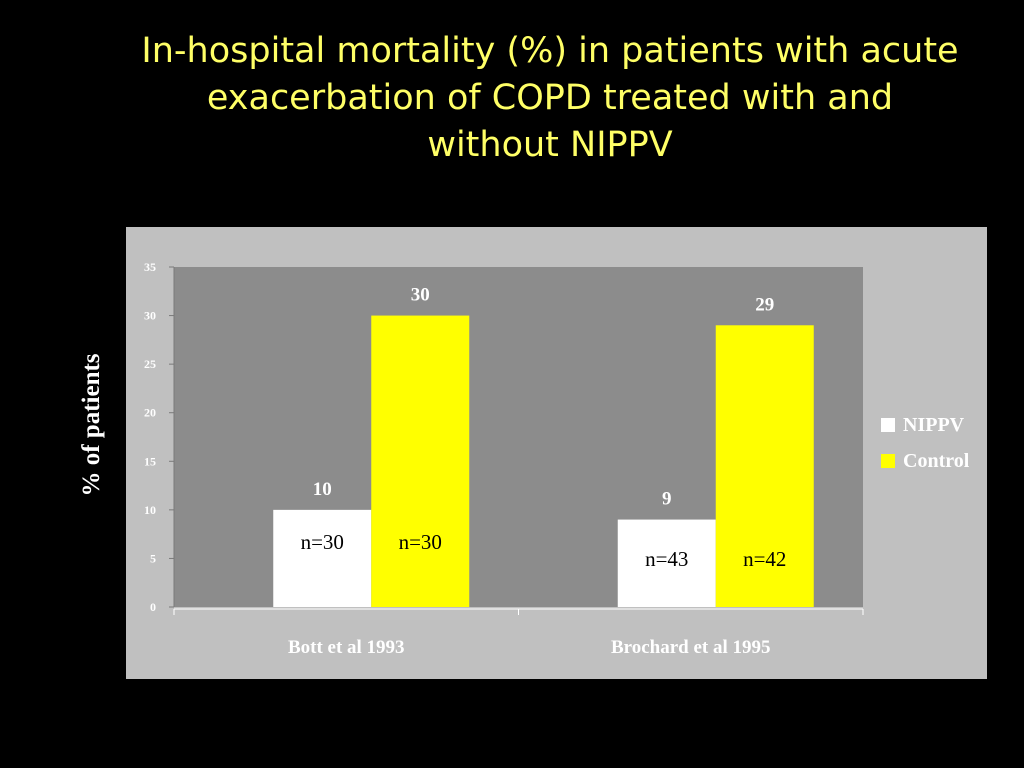 This screenshot has height=768, width=1024. I want to click on sample-size-label: n=43, so click(666, 559).